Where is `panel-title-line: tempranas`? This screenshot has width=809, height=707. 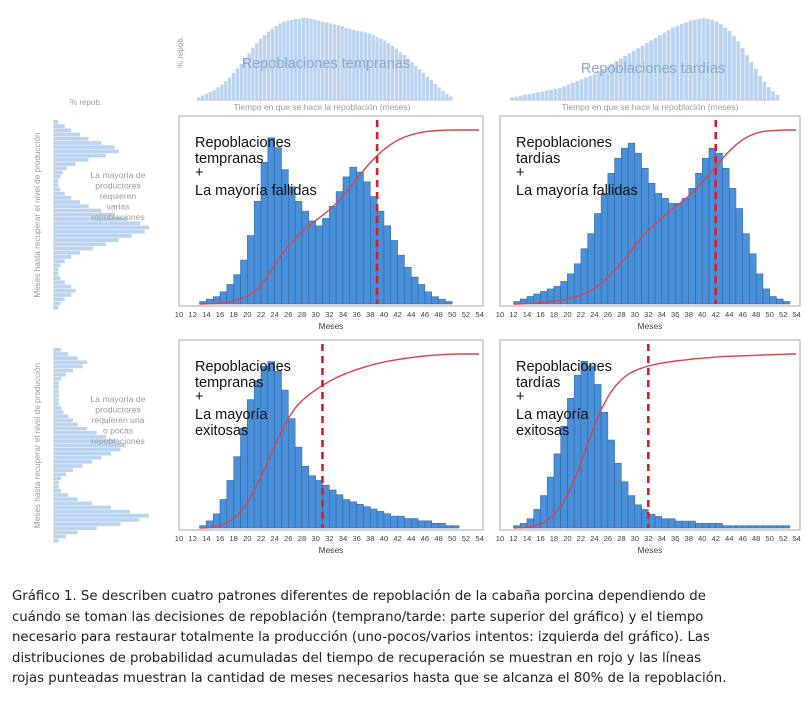
panel-title-line: tempranas is located at coordinates (229, 383).